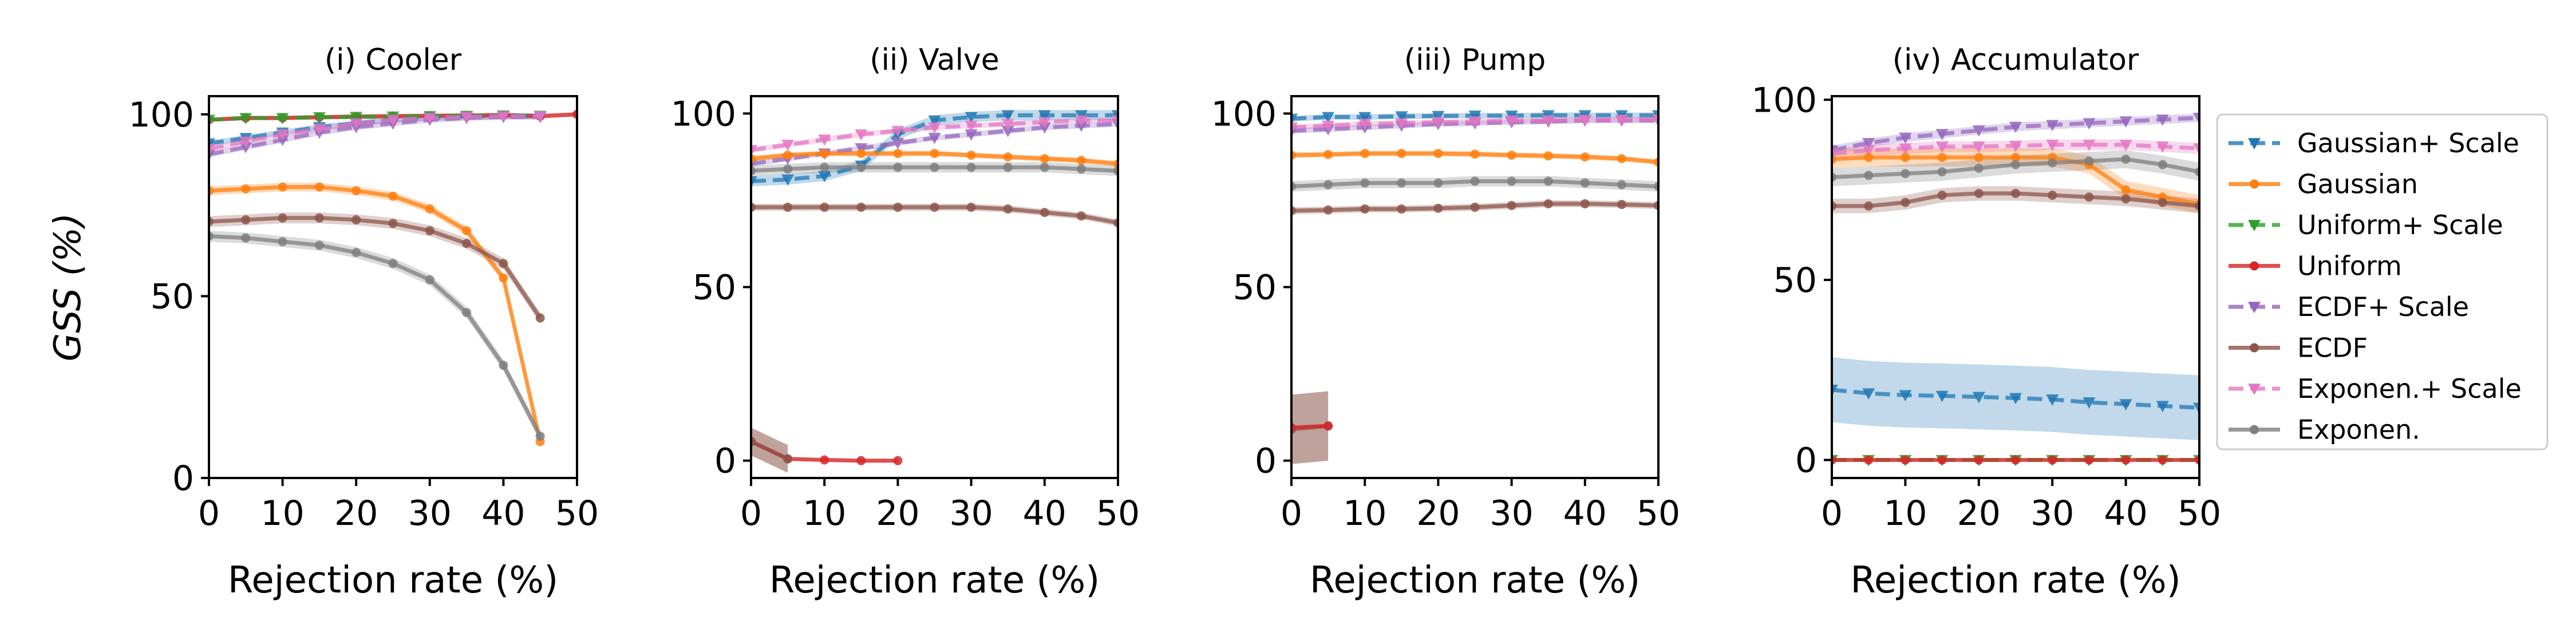  Describe the element at coordinates (2409, 388) in the screenshot. I see `legend-label: Exponen.+ Scale` at that location.